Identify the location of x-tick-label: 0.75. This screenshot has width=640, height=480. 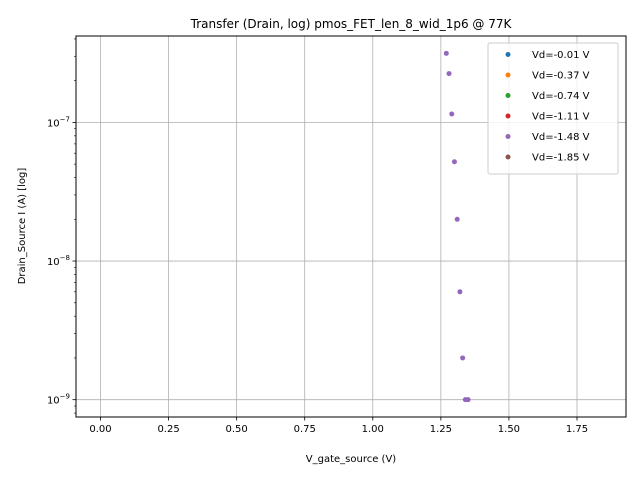
(305, 429).